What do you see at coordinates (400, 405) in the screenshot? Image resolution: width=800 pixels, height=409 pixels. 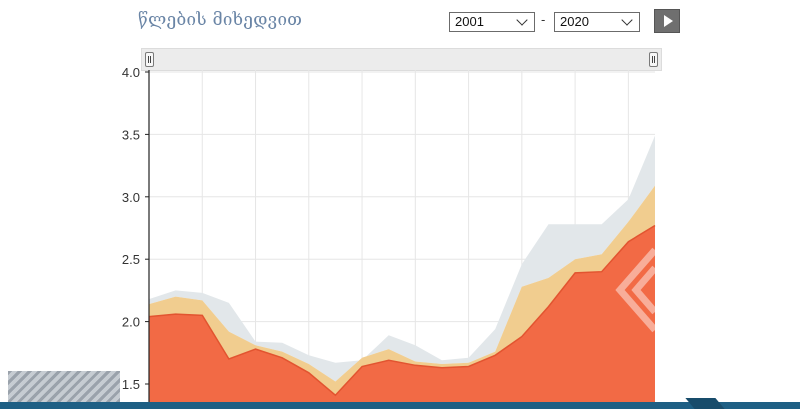 I see `bottom-bar` at bounding box center [400, 405].